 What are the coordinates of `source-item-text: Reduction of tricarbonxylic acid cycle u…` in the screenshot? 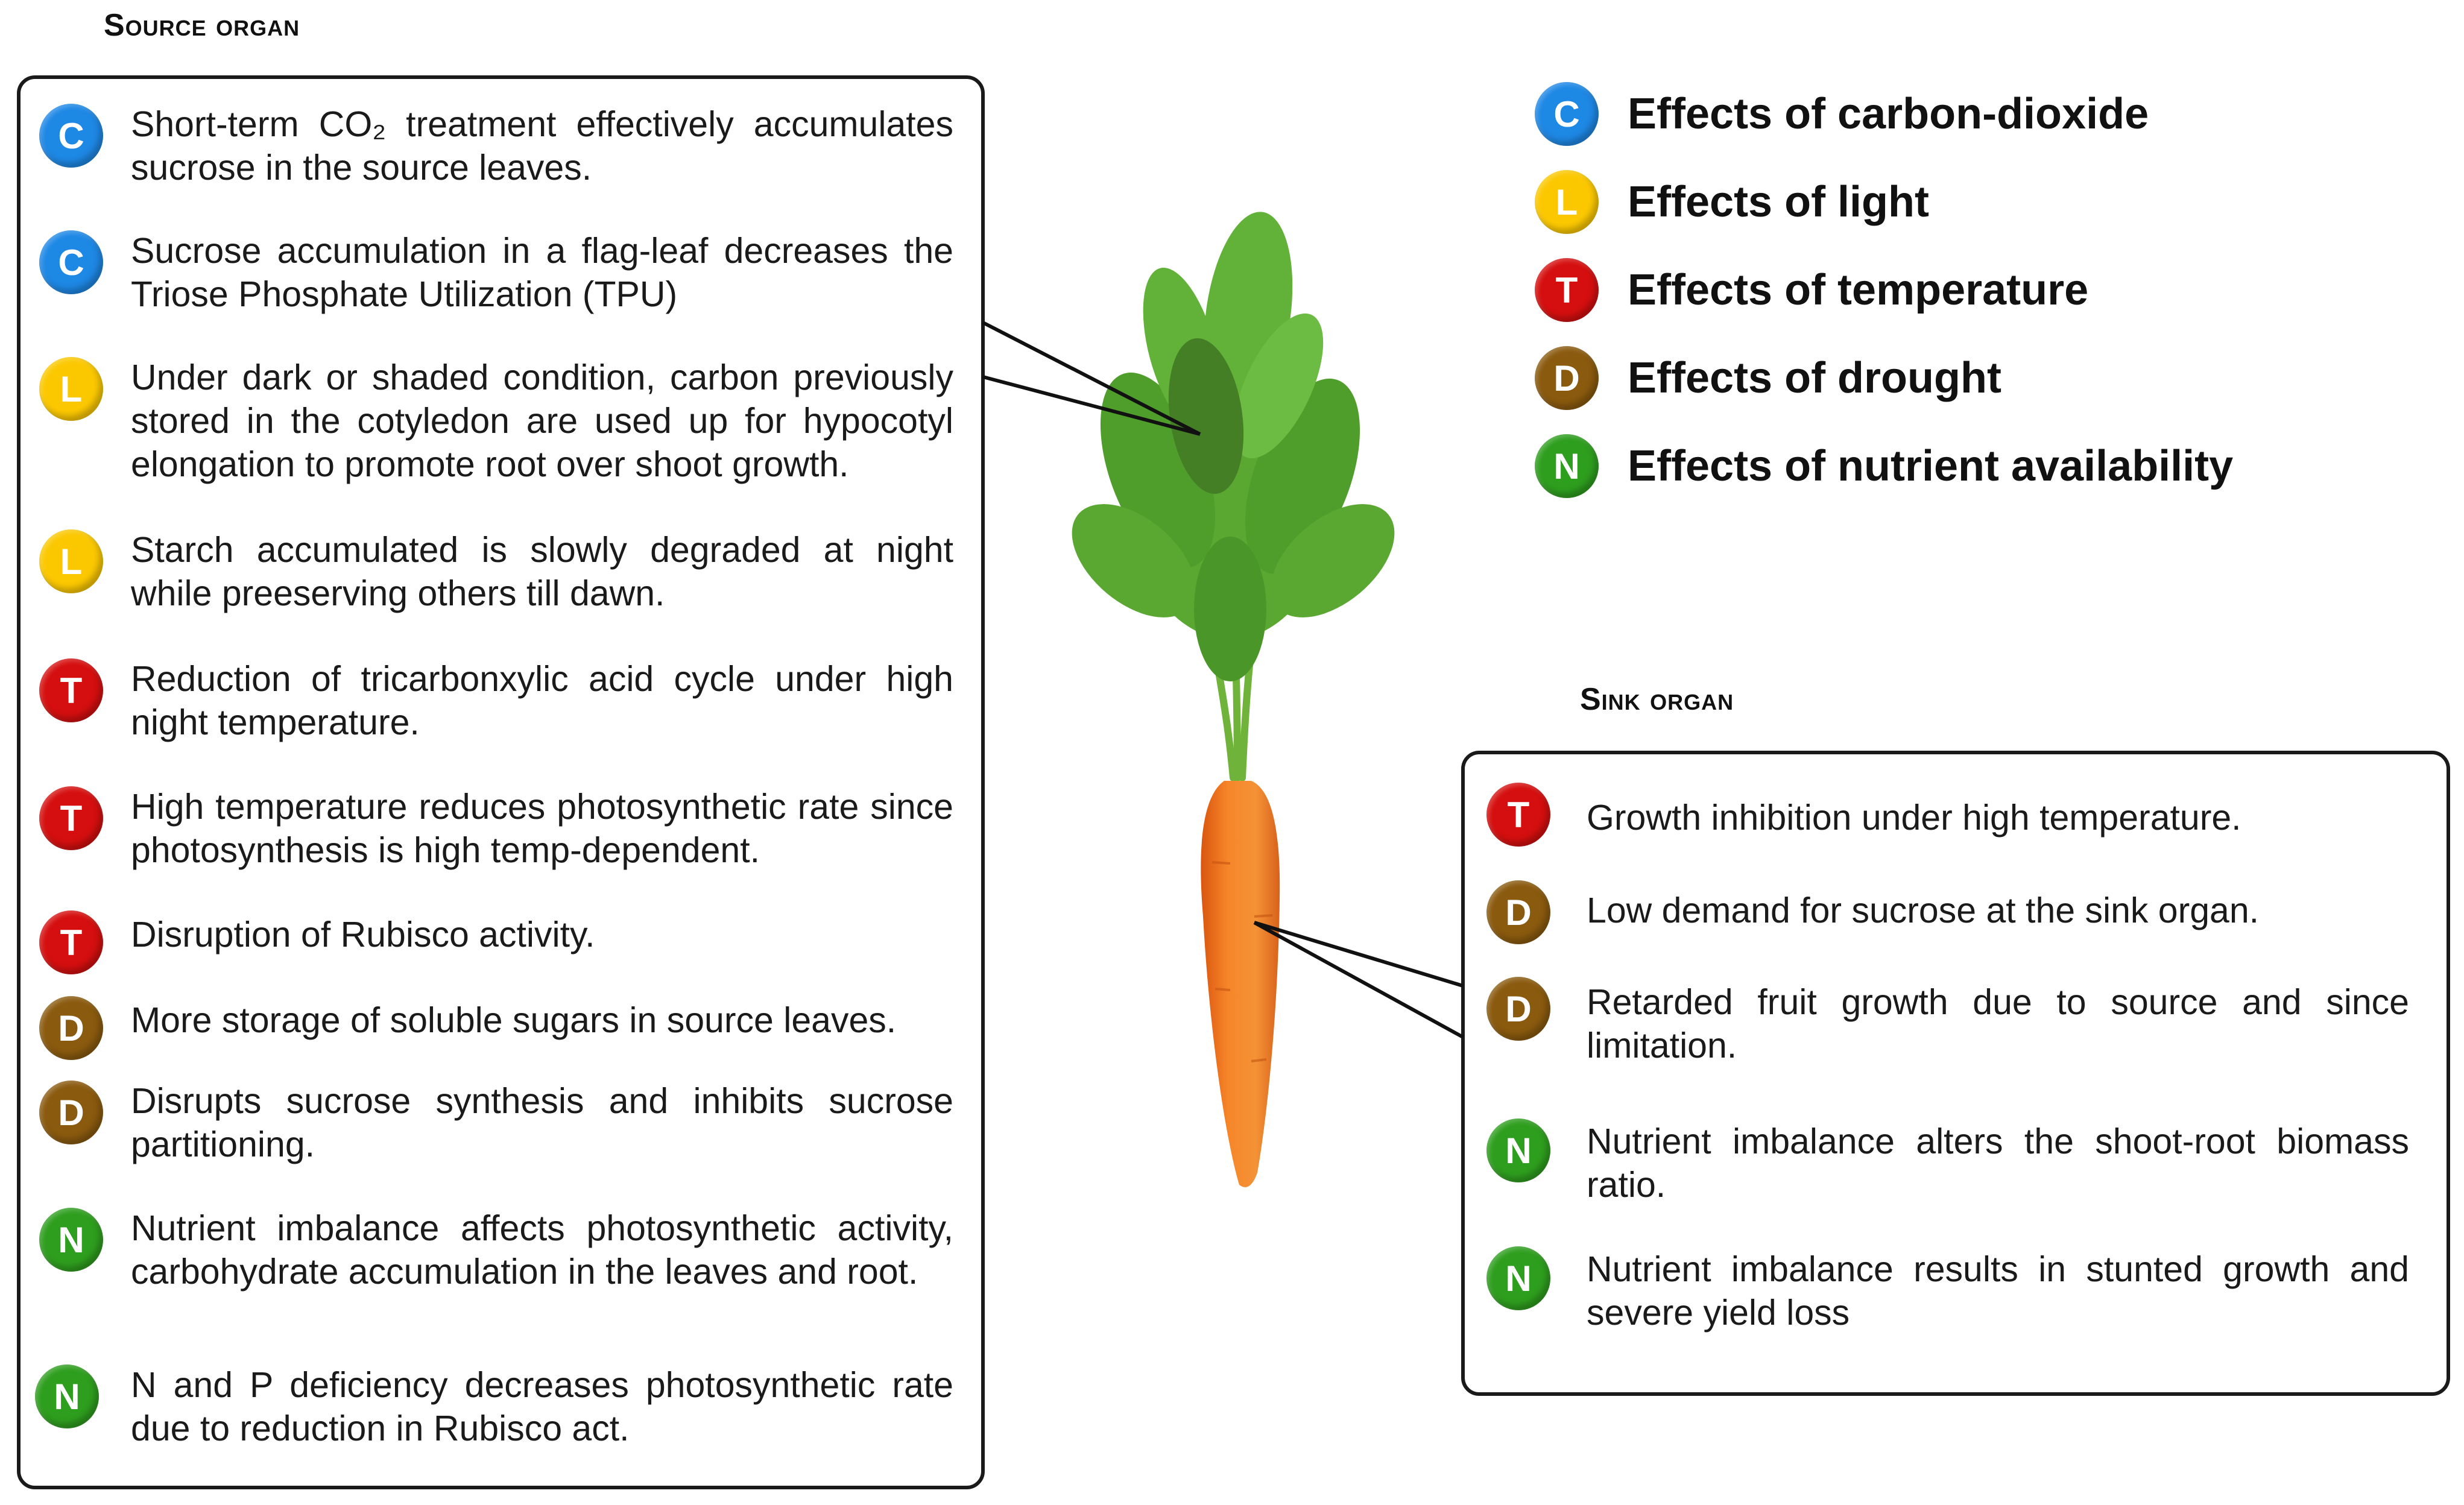 It's located at (542, 701).